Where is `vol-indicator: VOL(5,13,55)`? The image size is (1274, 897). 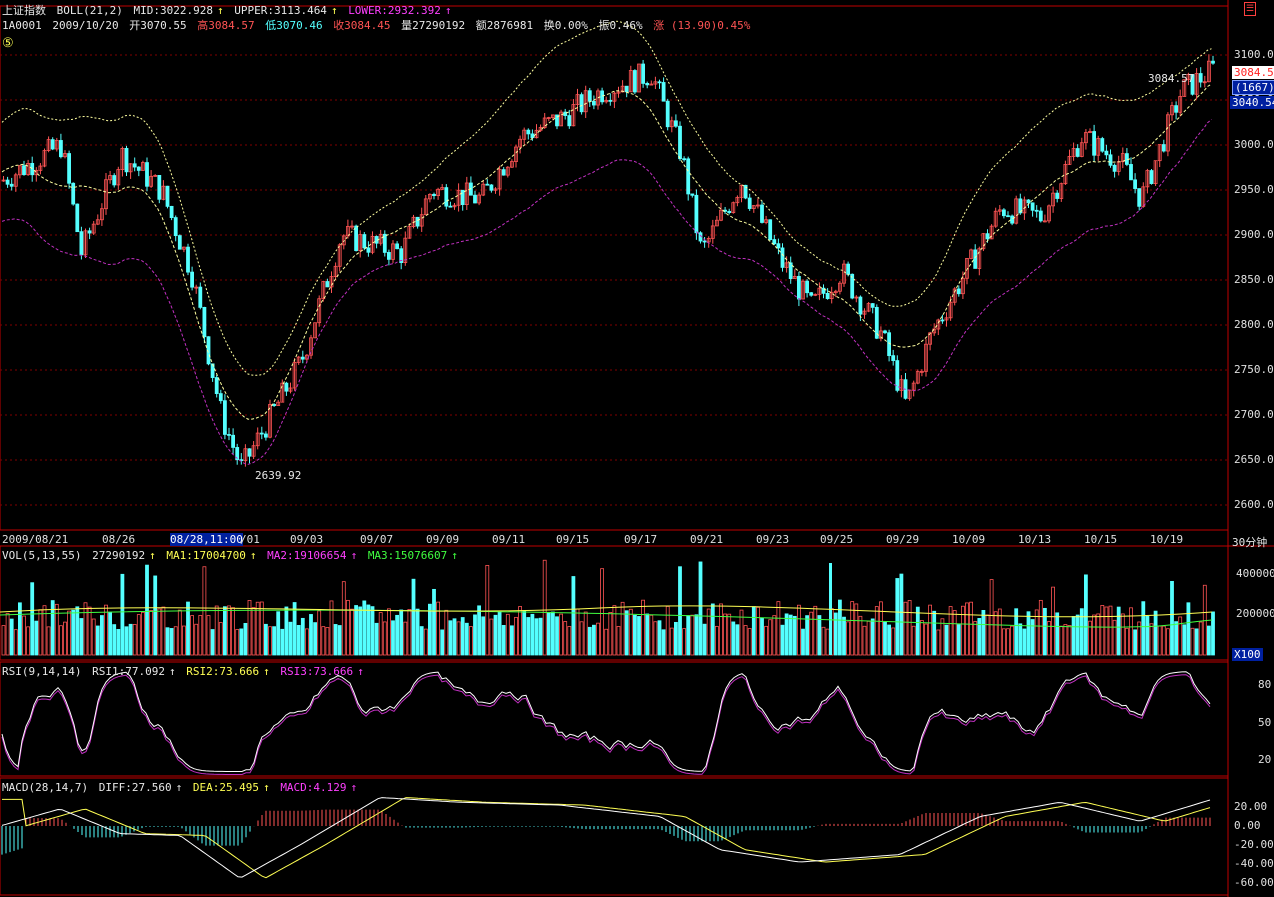
vol-indicator: VOL(5,13,55) is located at coordinates (42, 555).